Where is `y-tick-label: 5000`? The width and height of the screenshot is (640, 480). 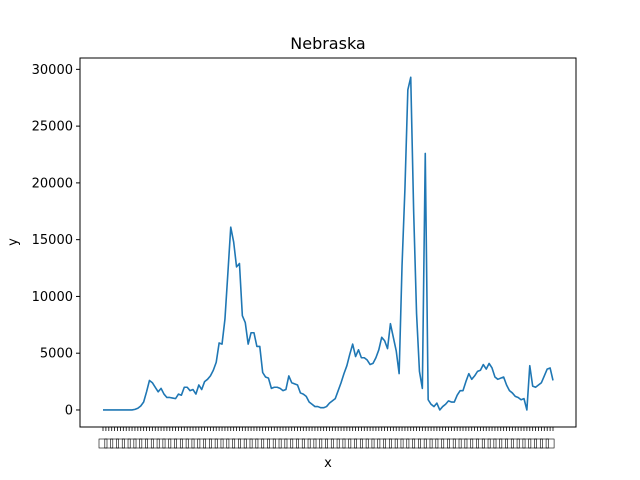 y-tick-label: 5000 is located at coordinates (56, 354).